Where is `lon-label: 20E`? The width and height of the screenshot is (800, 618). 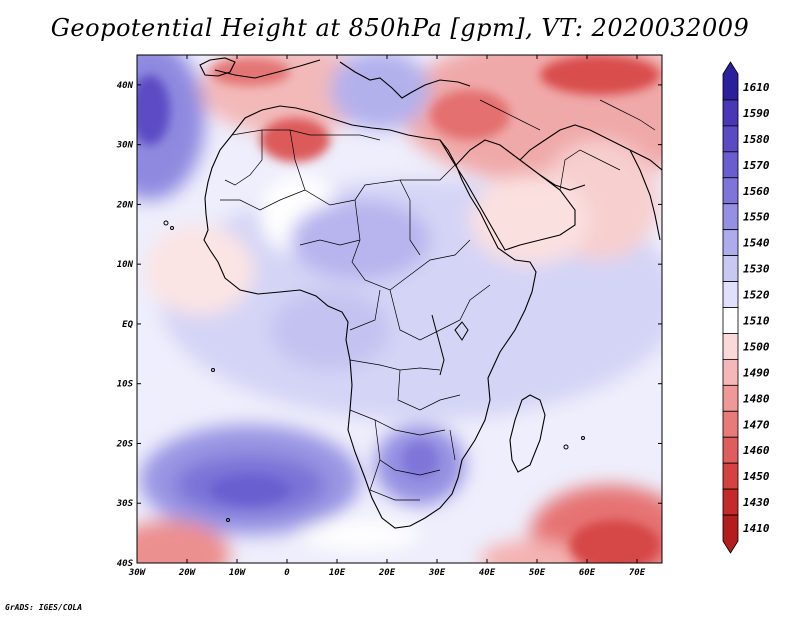 lon-label: 20E is located at coordinates (387, 573).